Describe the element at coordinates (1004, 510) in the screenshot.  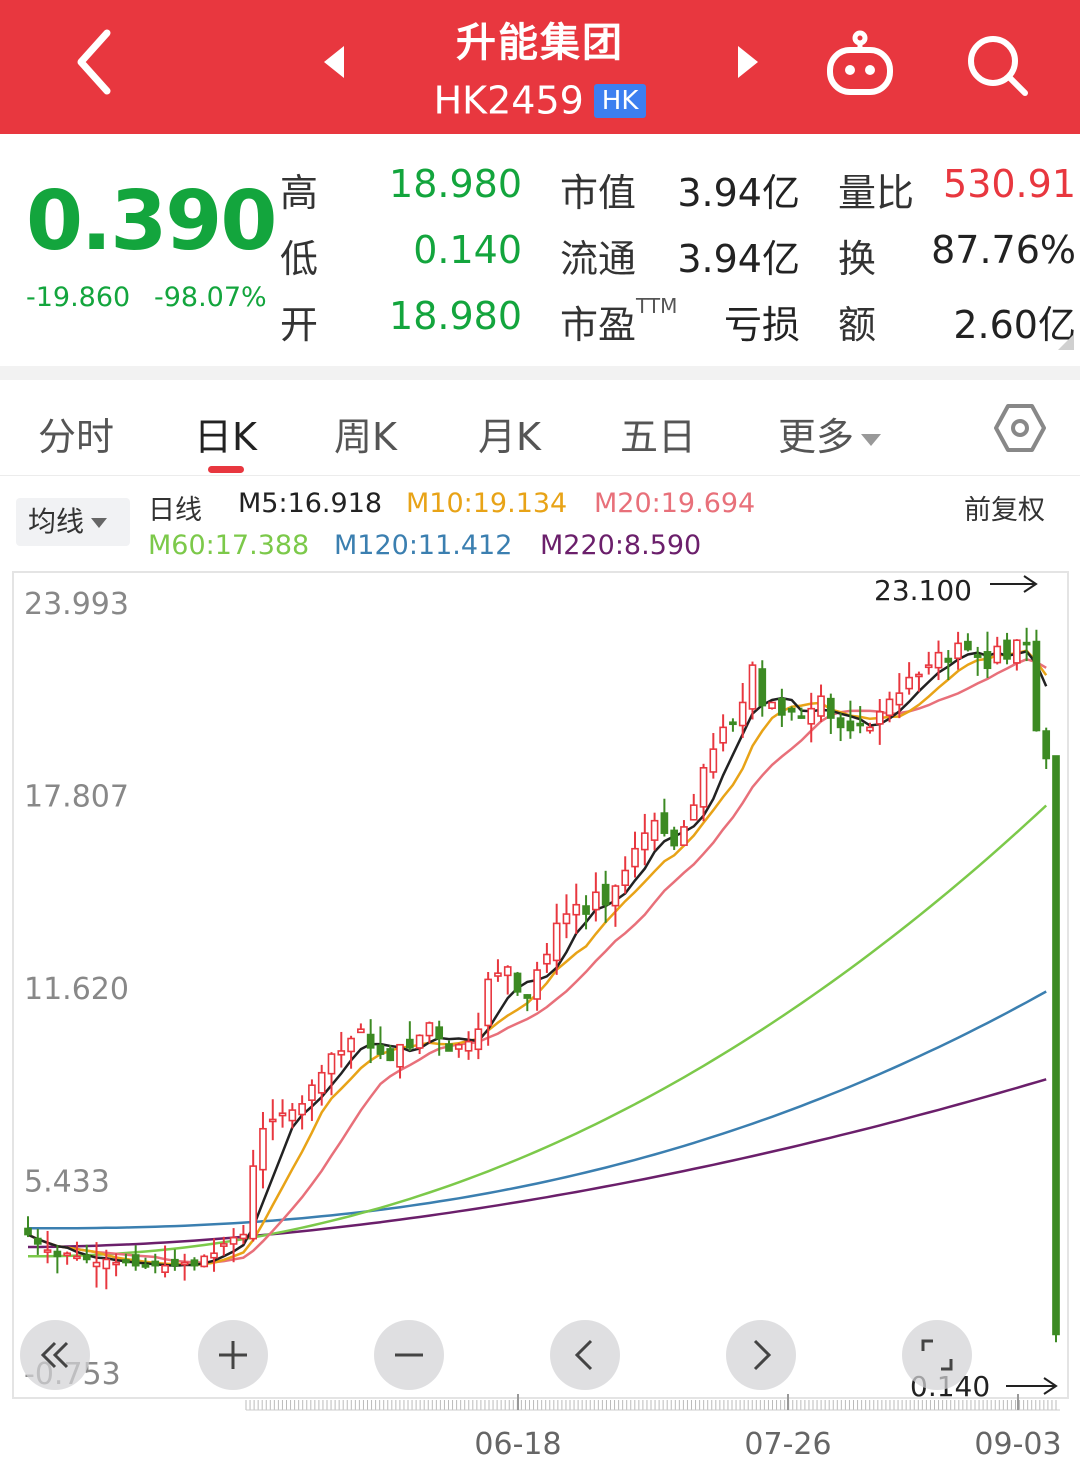
I see `adjust-mode: 前复权` at that location.